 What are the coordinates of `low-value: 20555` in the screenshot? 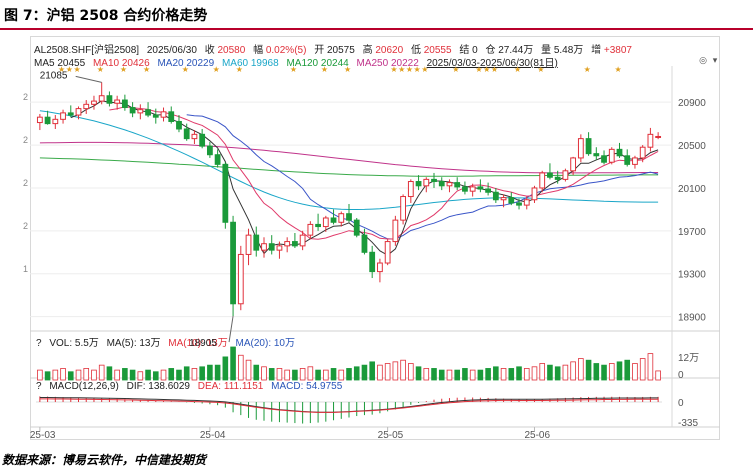 It's located at (437, 50).